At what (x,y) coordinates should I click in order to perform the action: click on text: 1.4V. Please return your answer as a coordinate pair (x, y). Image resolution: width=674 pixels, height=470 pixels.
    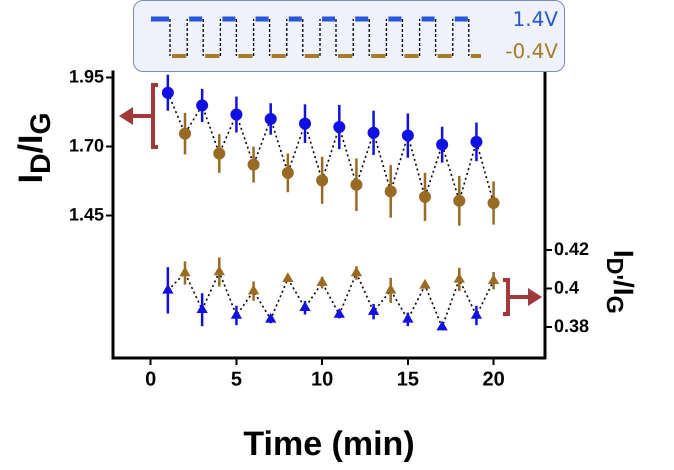
    Looking at the image, I should click on (535, 19).